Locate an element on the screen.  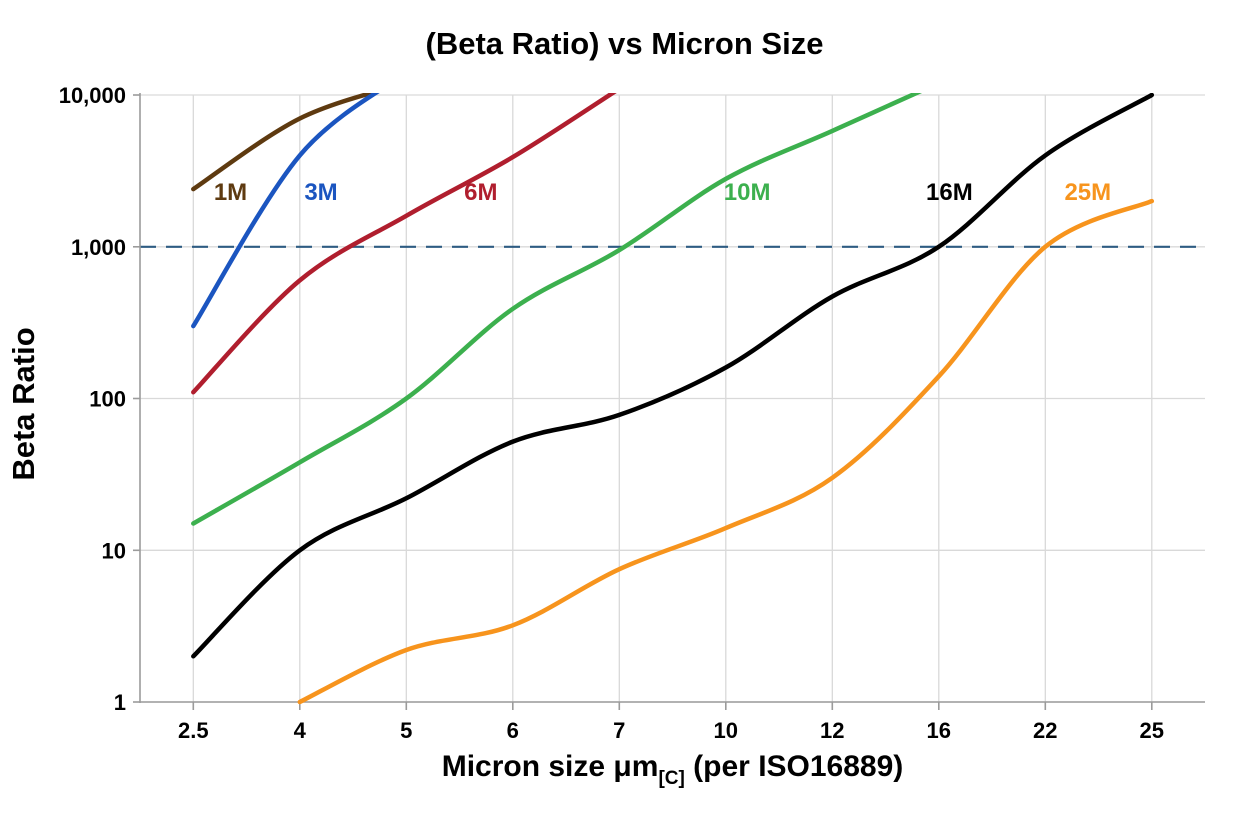
chart-title: (Beta Ratio) vs Micron Size is located at coordinates (624, 43).